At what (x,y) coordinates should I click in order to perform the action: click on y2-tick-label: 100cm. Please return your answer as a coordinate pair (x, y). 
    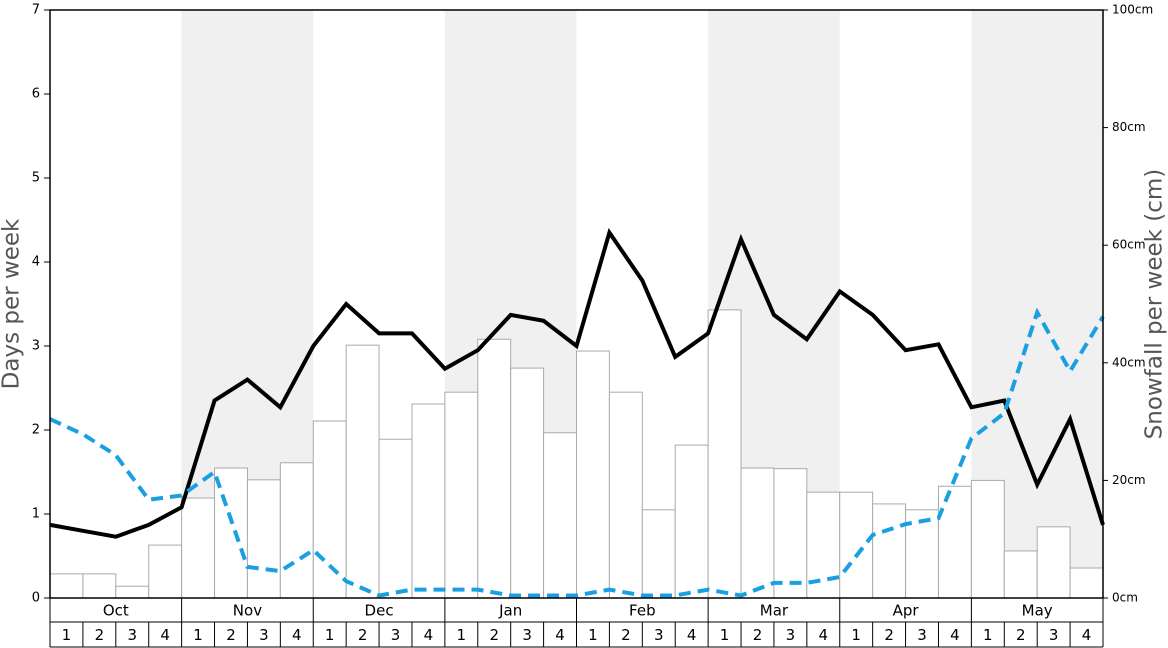
    Looking at the image, I should click on (1132, 10).